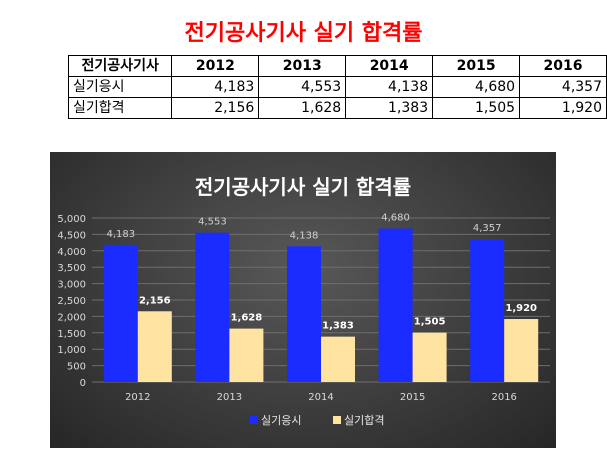 The image size is (607, 473). I want to click on table-header-year: 2016, so click(563, 66).